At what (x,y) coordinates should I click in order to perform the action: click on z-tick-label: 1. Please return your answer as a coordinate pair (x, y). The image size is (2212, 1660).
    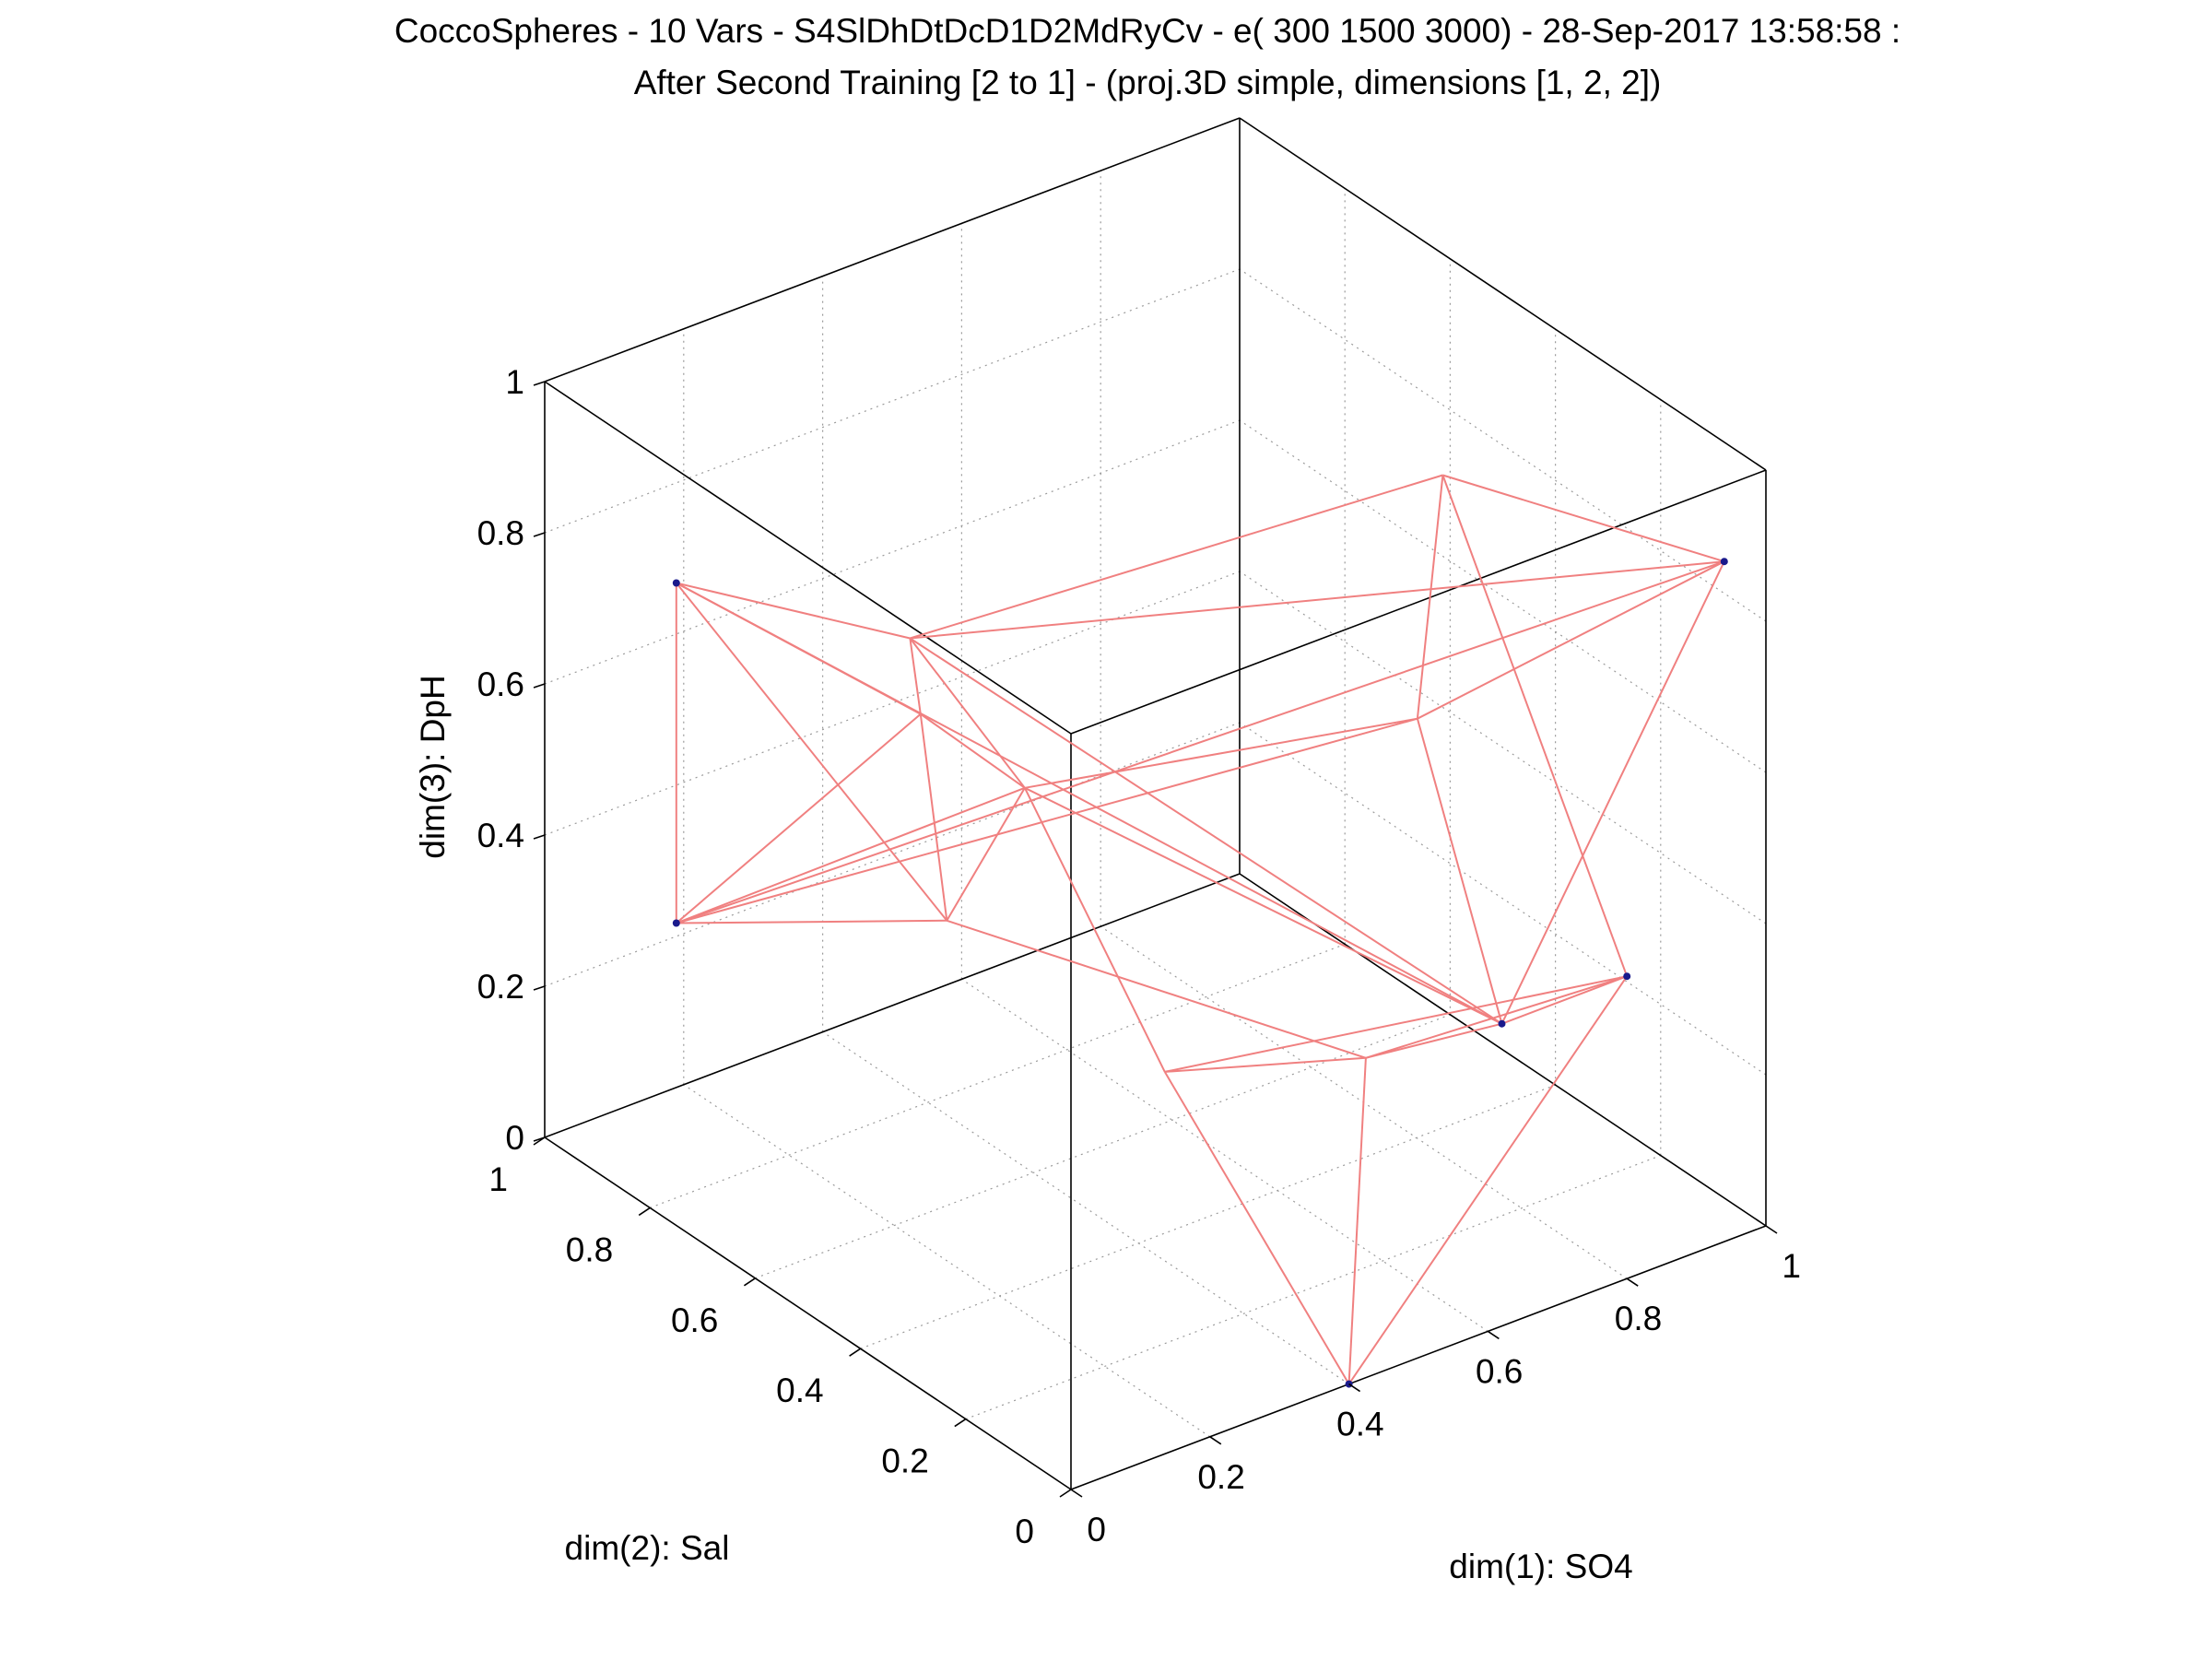
    Looking at the image, I should click on (514, 382).